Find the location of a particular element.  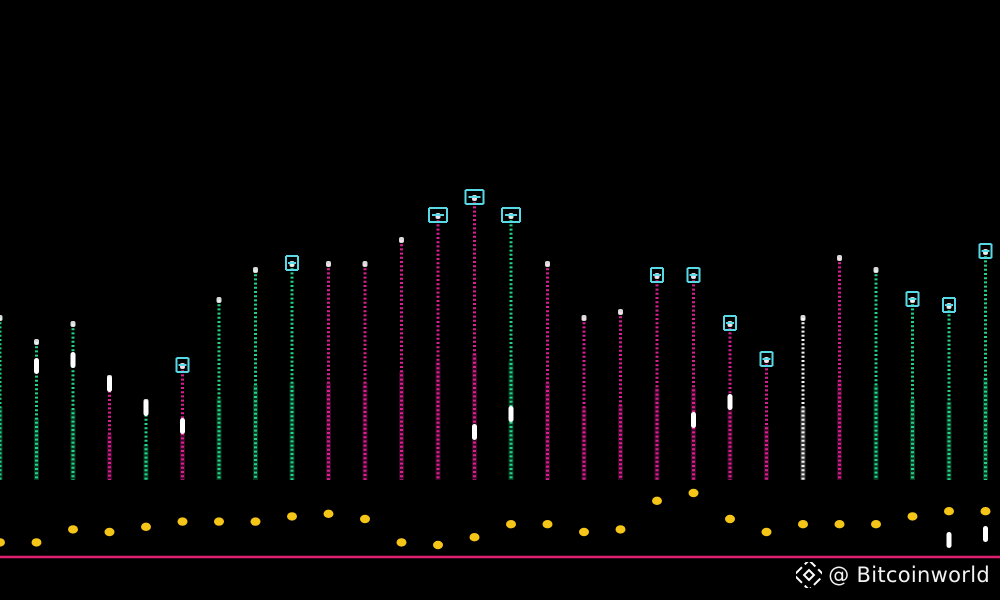

binance-diamond-logo is located at coordinates (809, 575).